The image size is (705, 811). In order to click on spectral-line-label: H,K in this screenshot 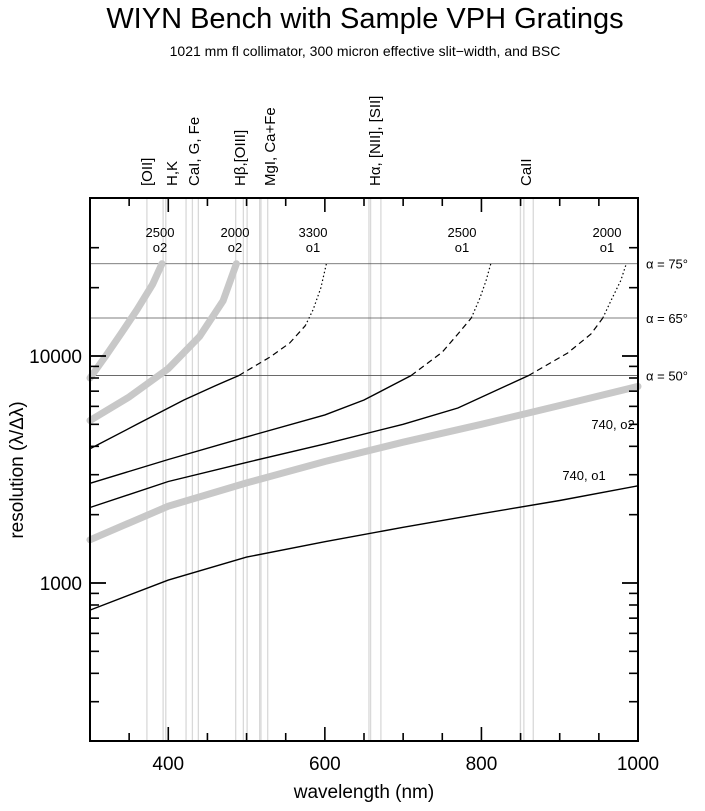, I will do `click(172, 173)`.